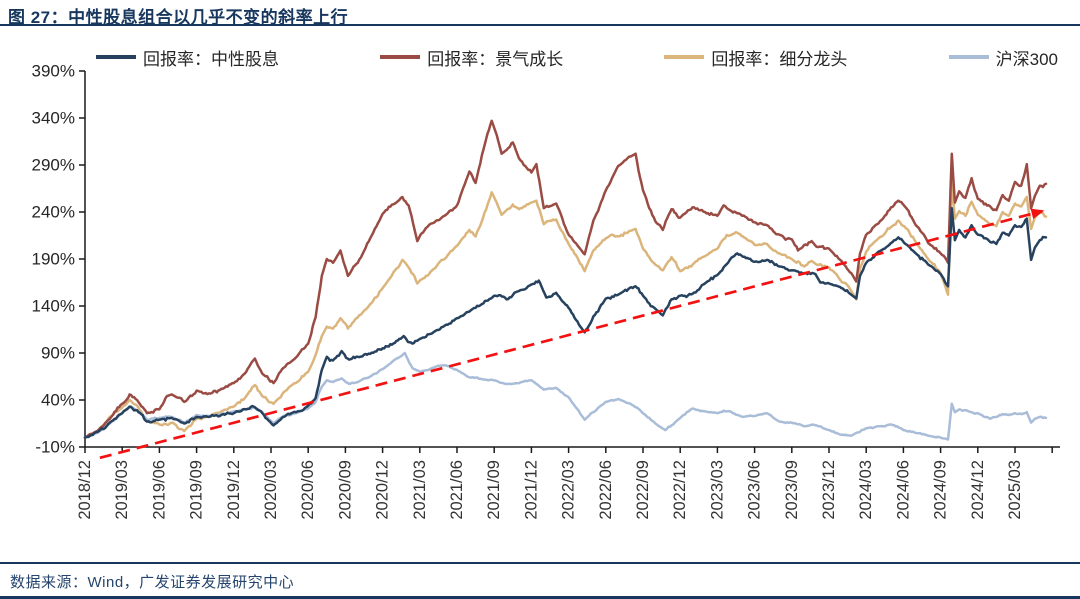 The width and height of the screenshot is (1080, 599). I want to click on legend-label: 回报率：细分龙头, so click(779, 59).